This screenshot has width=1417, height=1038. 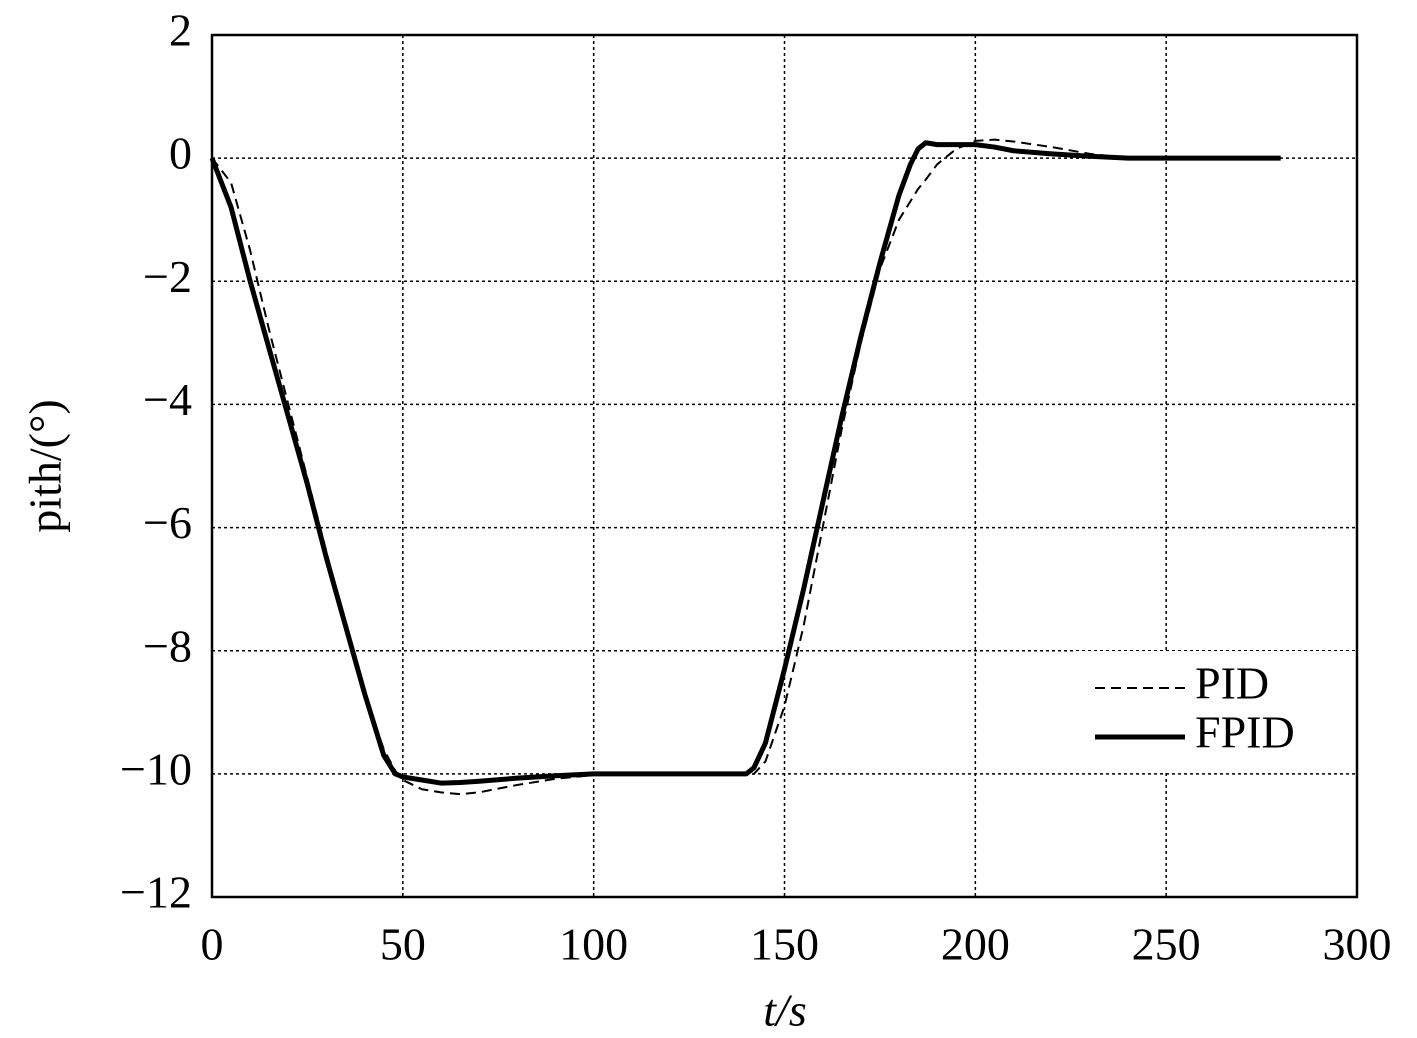 What do you see at coordinates (784, 944) in the screenshot?
I see `x-tick-label: 150` at bounding box center [784, 944].